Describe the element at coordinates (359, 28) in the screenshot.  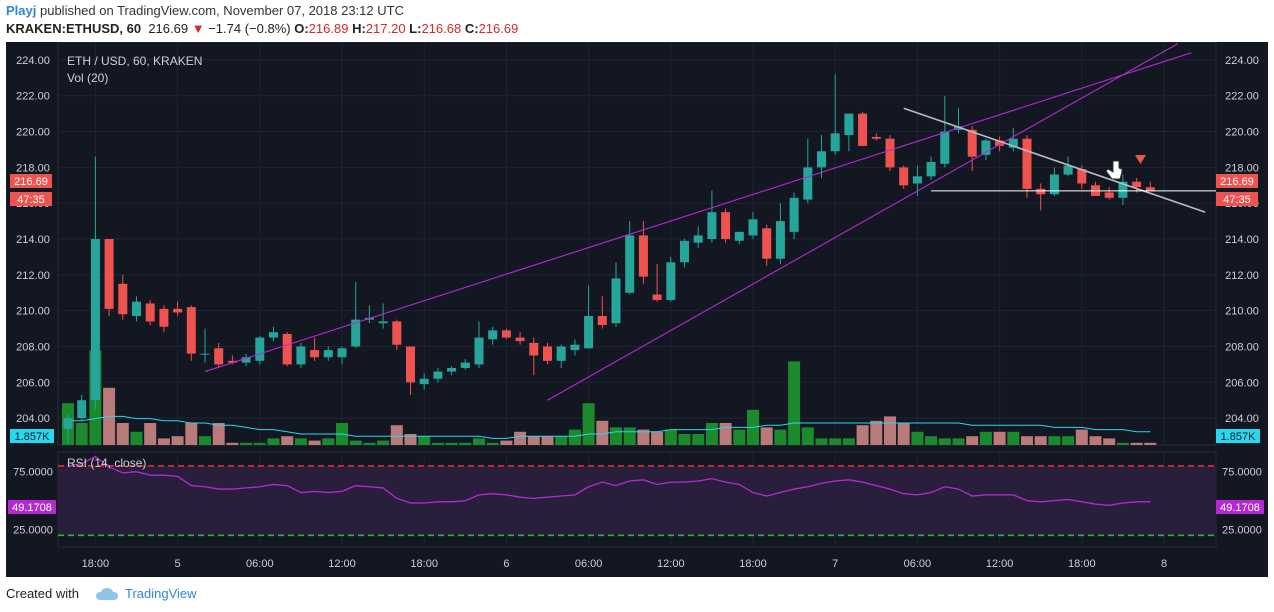
I see `high-label: H:` at that location.